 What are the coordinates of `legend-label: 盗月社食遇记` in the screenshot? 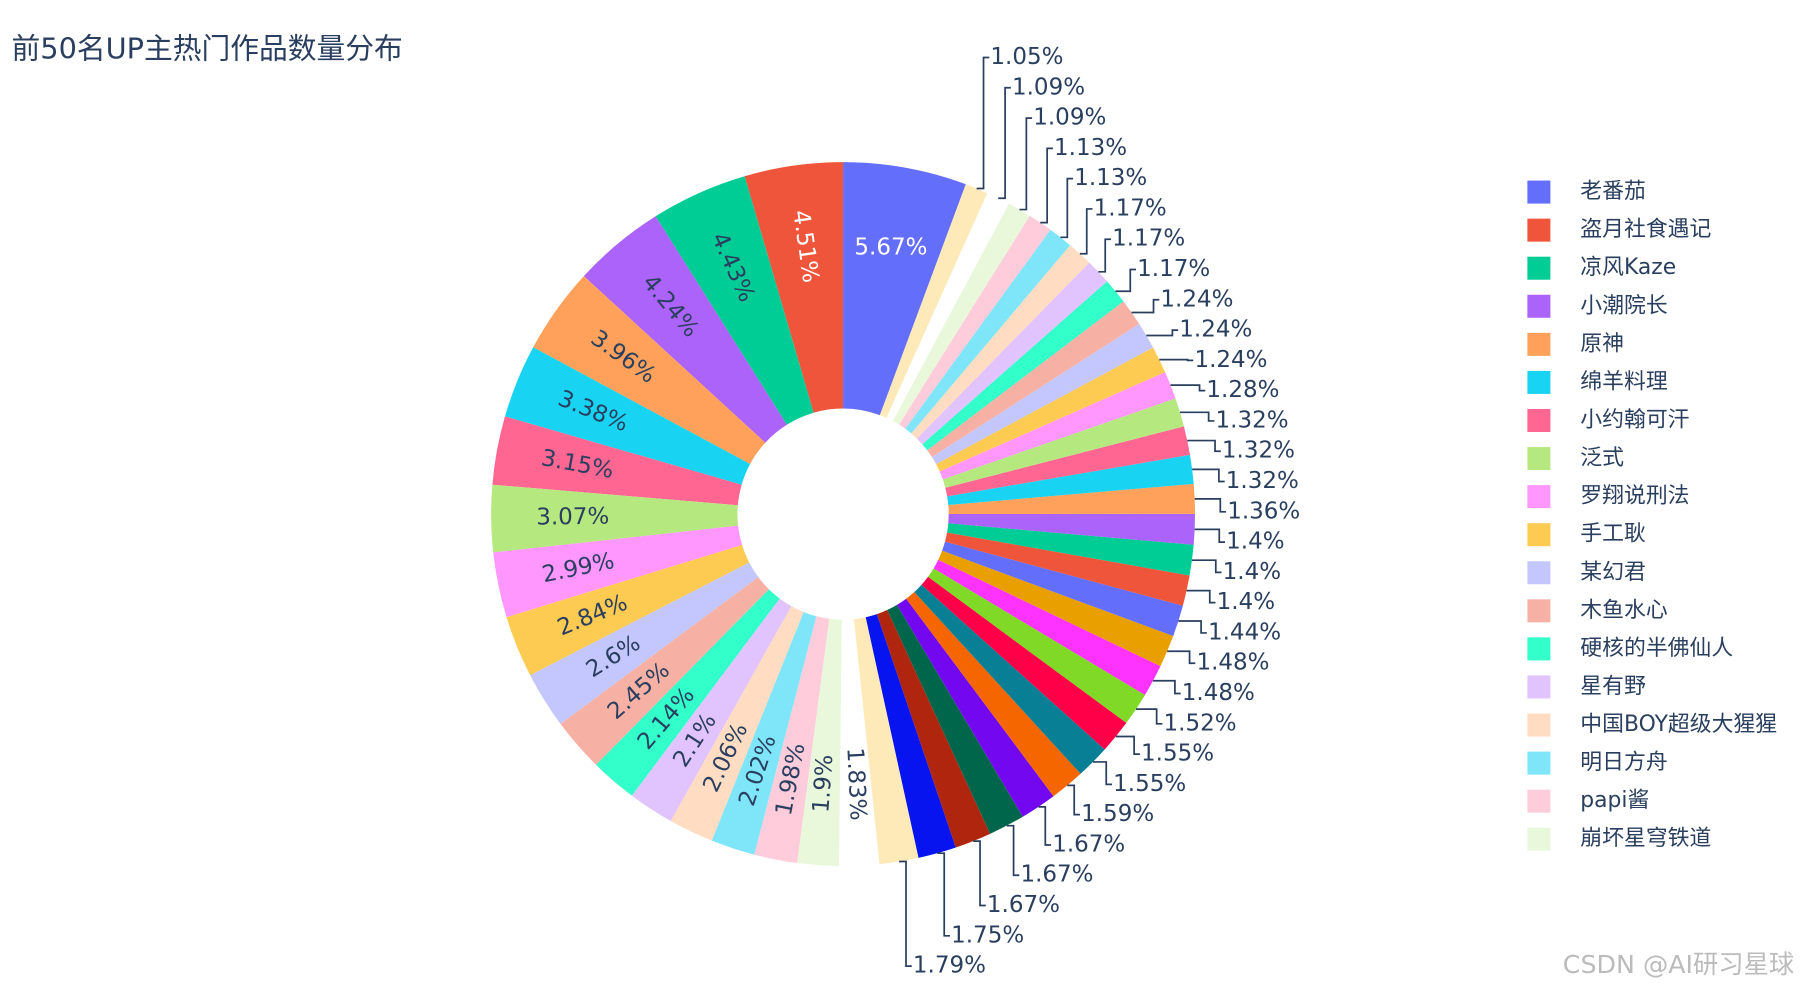 It's located at (1645, 229).